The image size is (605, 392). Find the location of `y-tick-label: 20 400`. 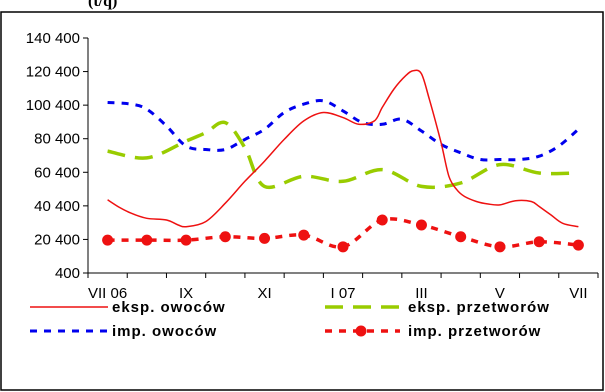

y-tick-label: 20 400 is located at coordinates (57, 239).